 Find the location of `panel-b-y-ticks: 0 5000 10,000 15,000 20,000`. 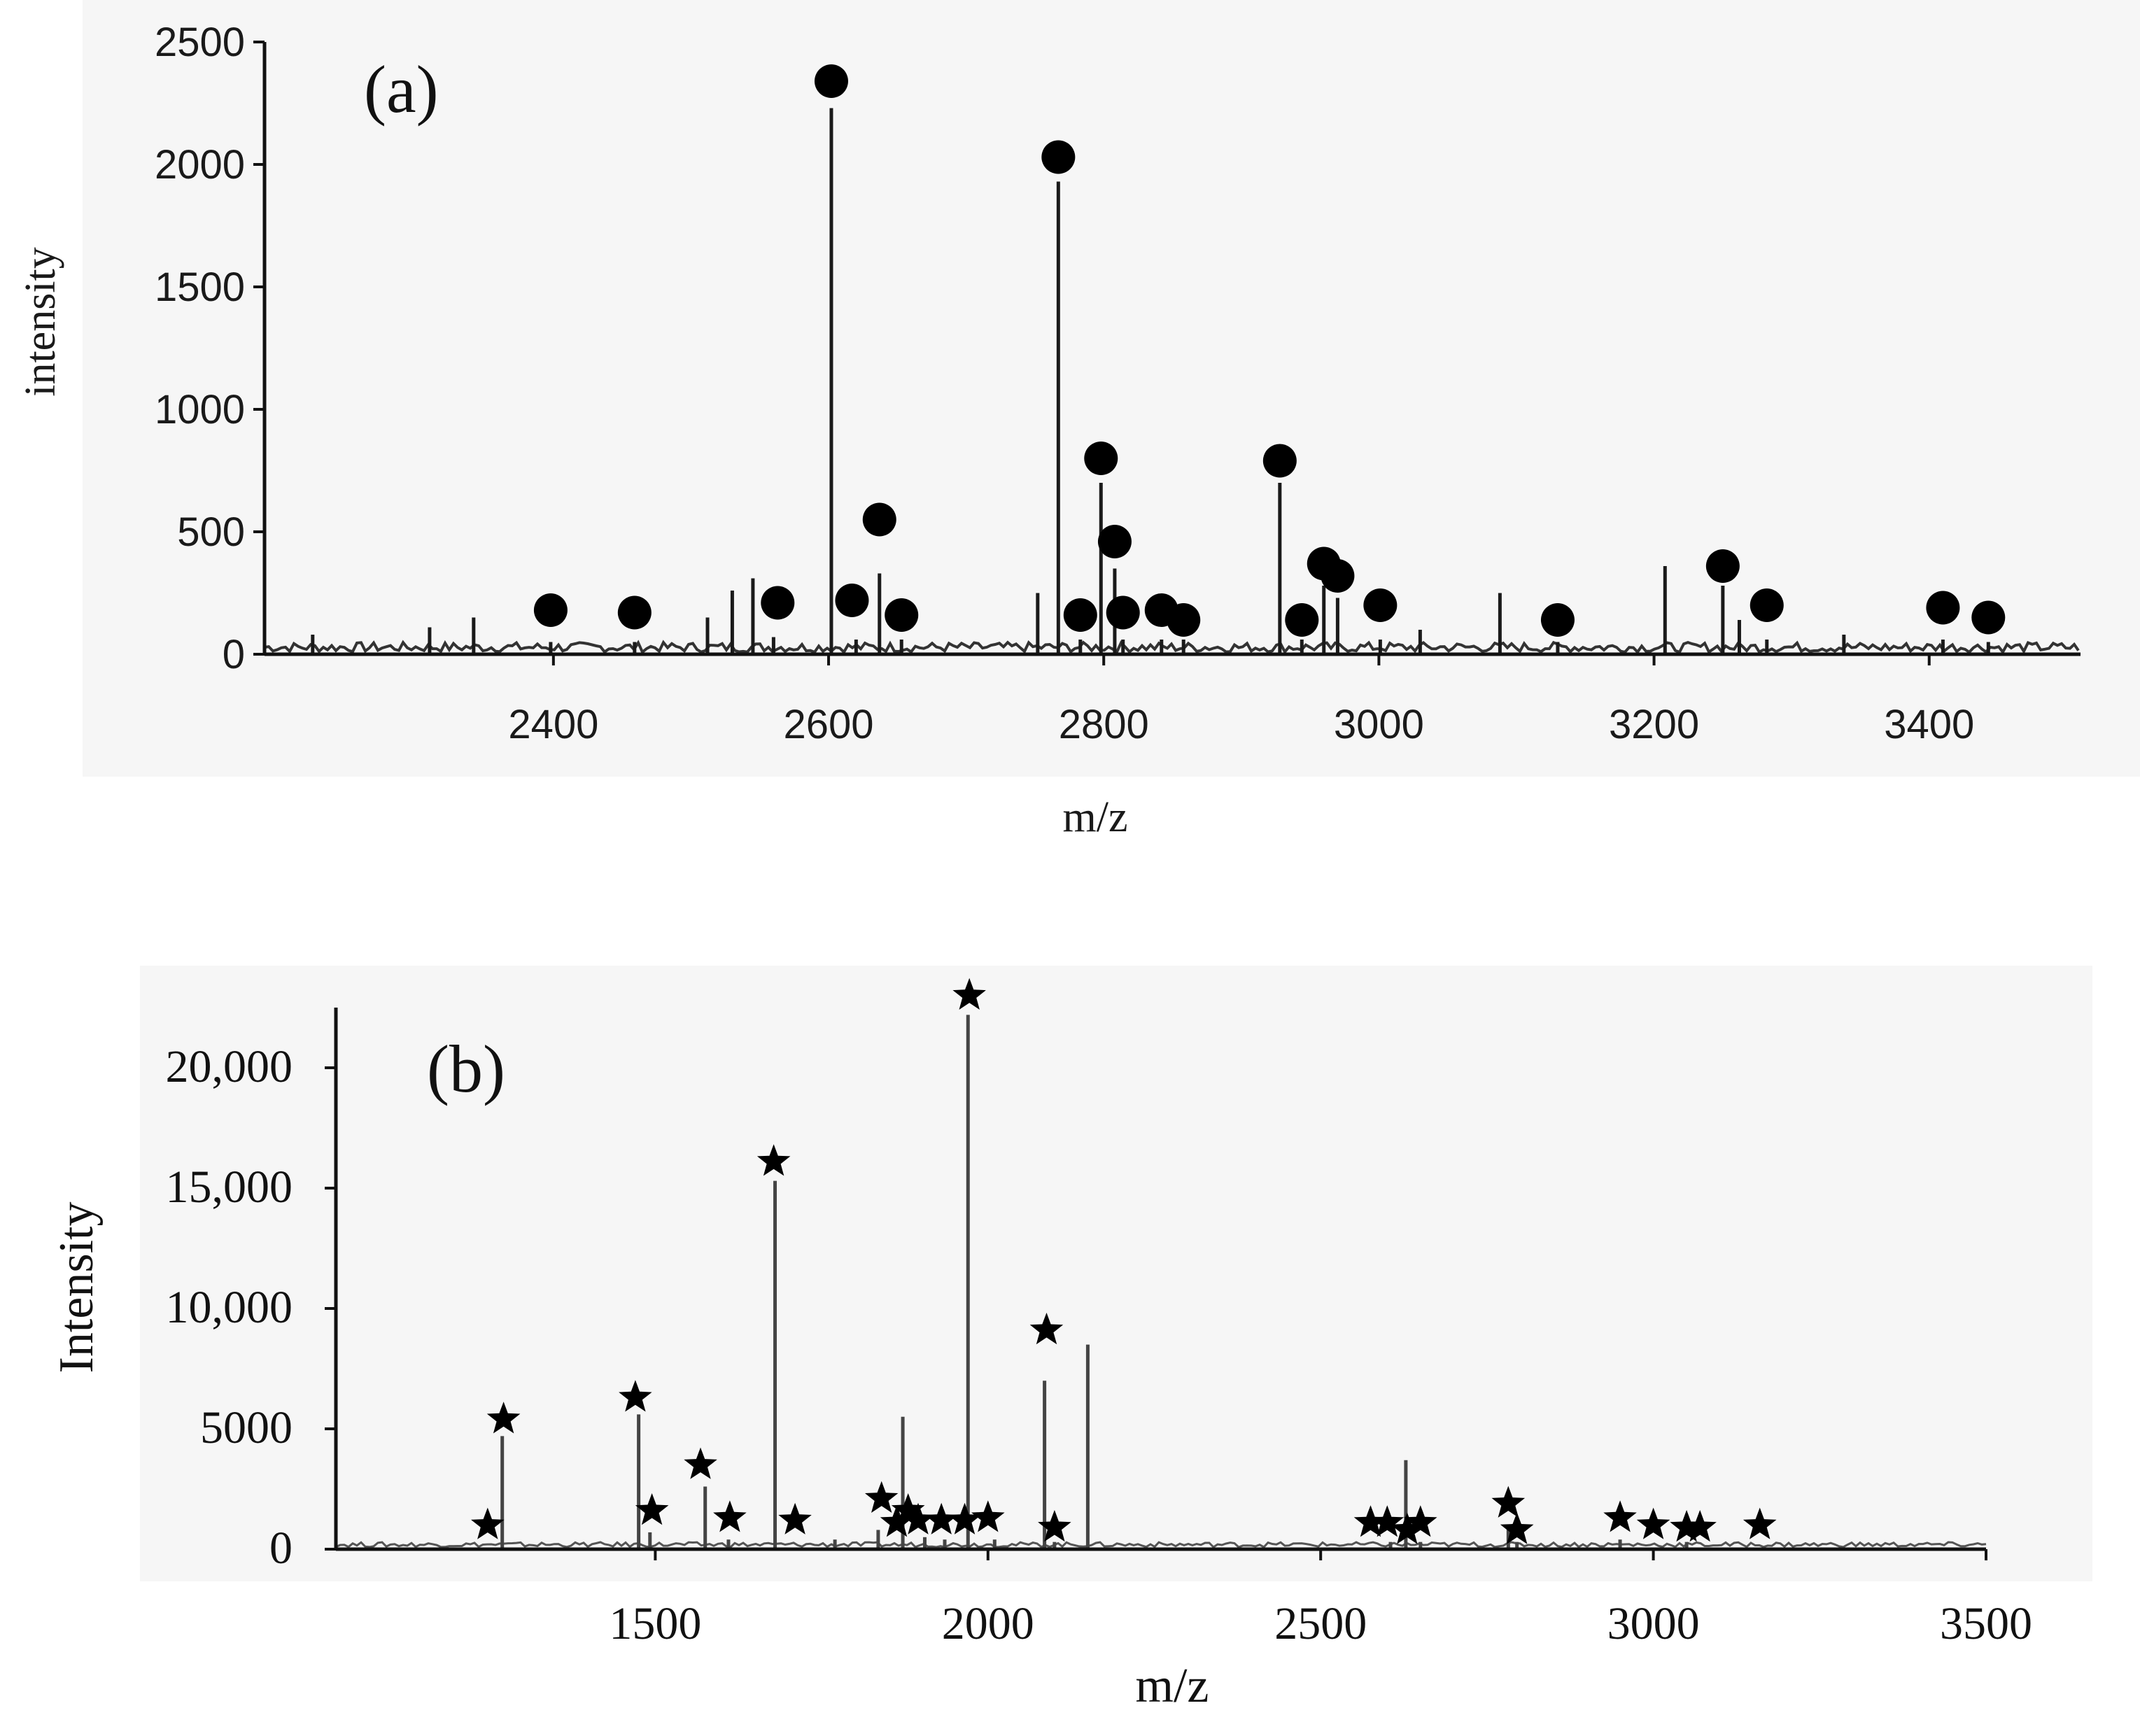

panel-b-y-ticks: 0 5000 10,000 15,000 20,000 is located at coordinates (251, 1307).